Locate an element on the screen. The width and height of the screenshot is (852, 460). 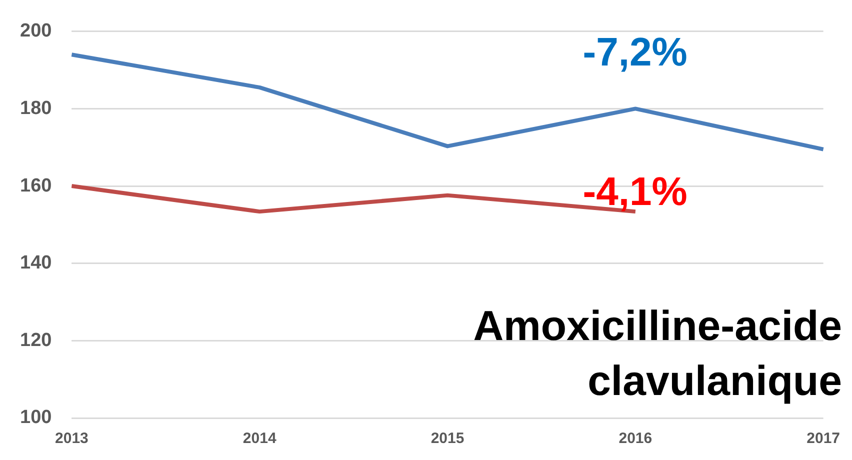
y-tick-label: 160 is located at coordinates (36, 185).